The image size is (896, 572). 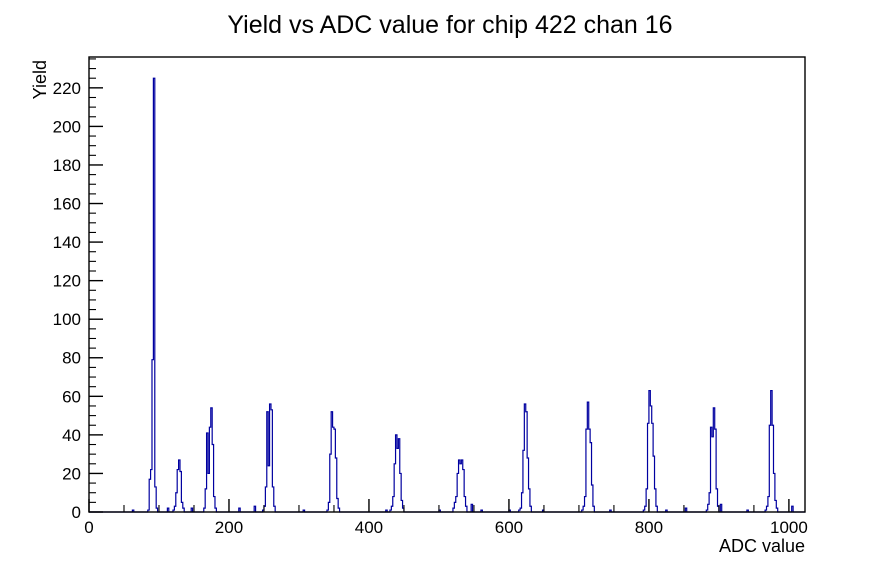 What do you see at coordinates (789, 527) in the screenshot?
I see `x-tick-label: 1000` at bounding box center [789, 527].